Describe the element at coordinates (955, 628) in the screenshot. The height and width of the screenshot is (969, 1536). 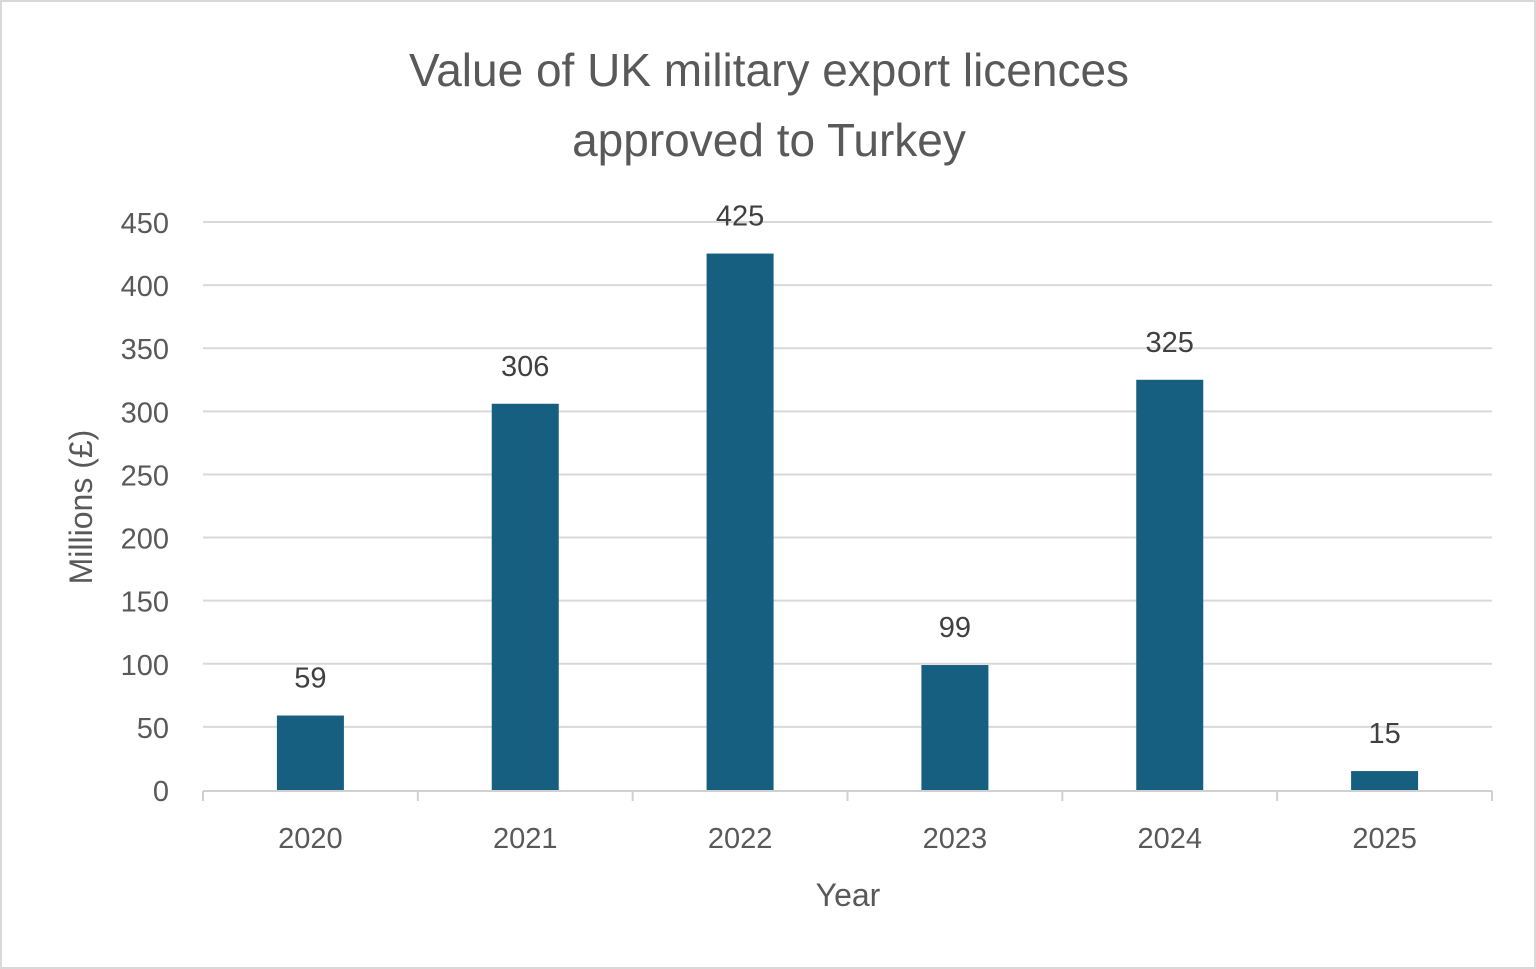
I see `data-label: 99` at that location.